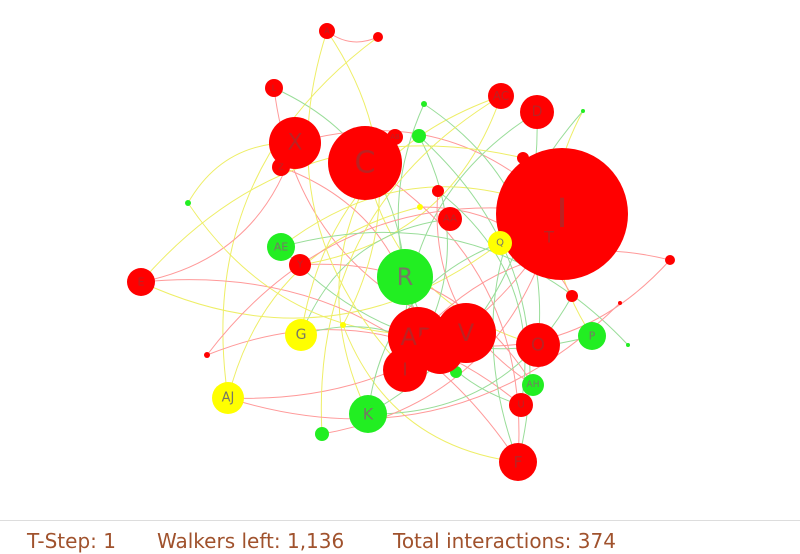 This screenshot has height=554, width=800. I want to click on node-label: K, so click(368, 414).